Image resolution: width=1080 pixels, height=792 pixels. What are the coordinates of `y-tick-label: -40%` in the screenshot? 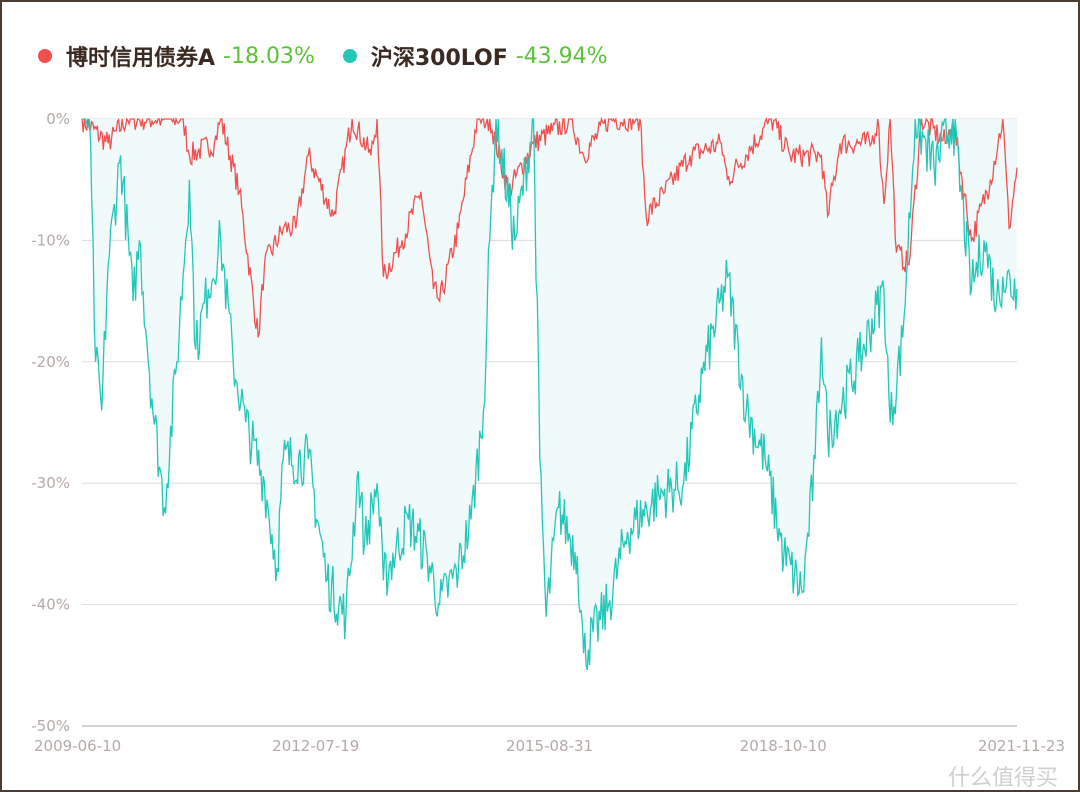 It's located at (50, 605).